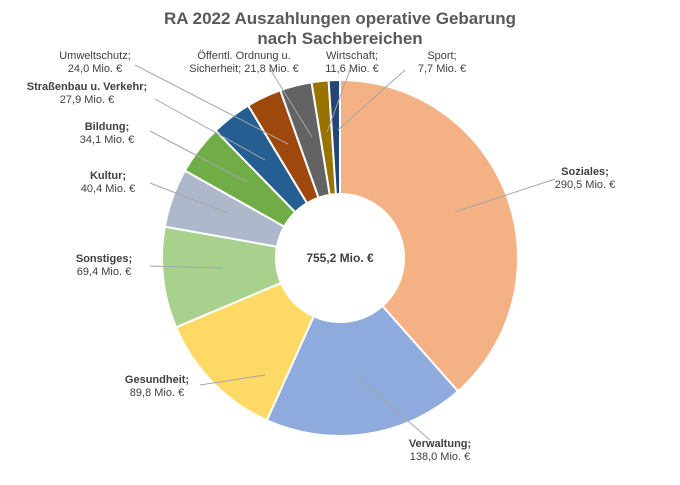 This screenshot has height=485, width=680. What do you see at coordinates (104, 272) in the screenshot?
I see `data-label-value: 69,4 Mio. €` at bounding box center [104, 272].